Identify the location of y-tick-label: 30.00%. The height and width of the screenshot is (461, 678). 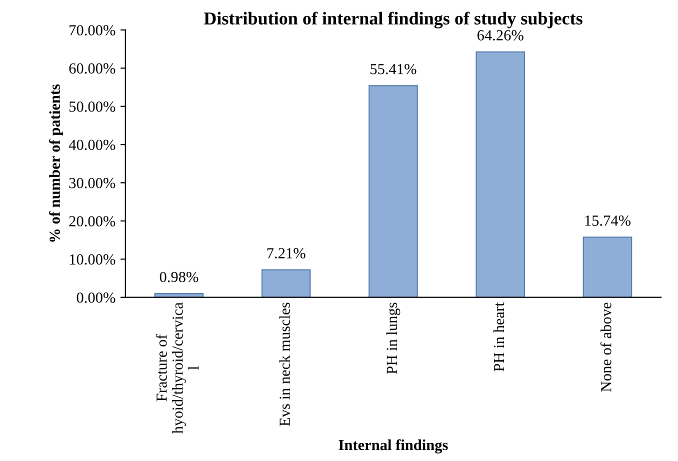
(92, 183).